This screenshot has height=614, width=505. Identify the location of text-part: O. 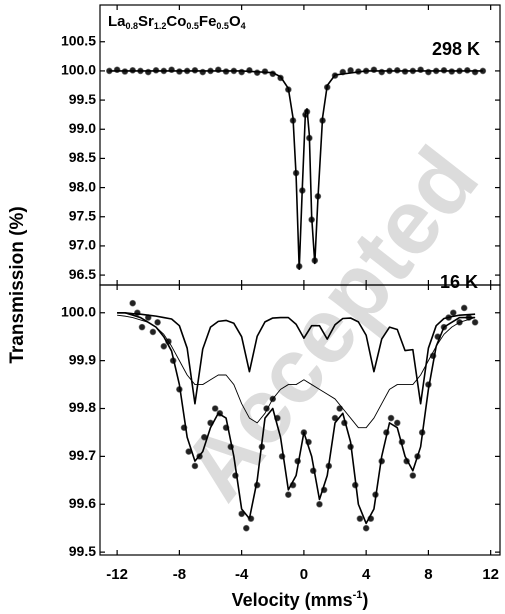
(235, 21).